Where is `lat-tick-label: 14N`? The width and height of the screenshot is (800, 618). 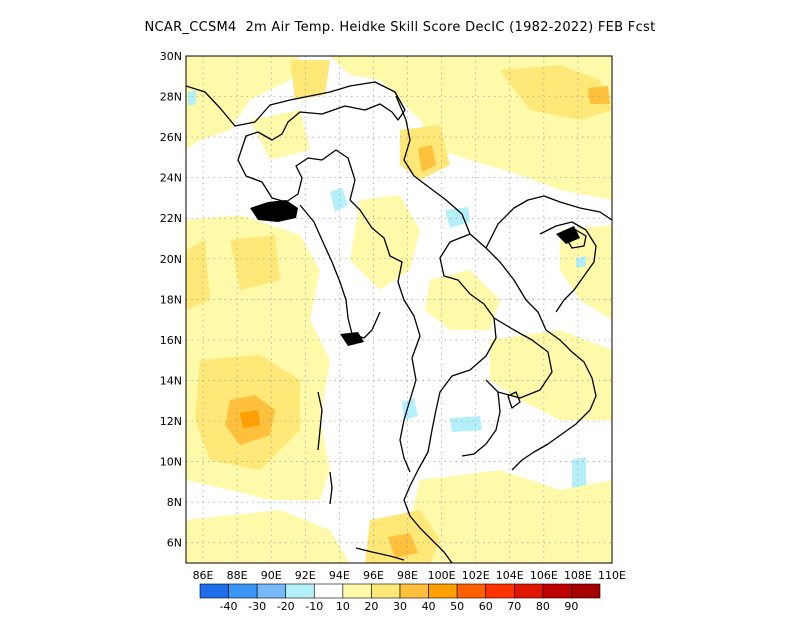 lat-tick-label: 14N is located at coordinates (171, 380).